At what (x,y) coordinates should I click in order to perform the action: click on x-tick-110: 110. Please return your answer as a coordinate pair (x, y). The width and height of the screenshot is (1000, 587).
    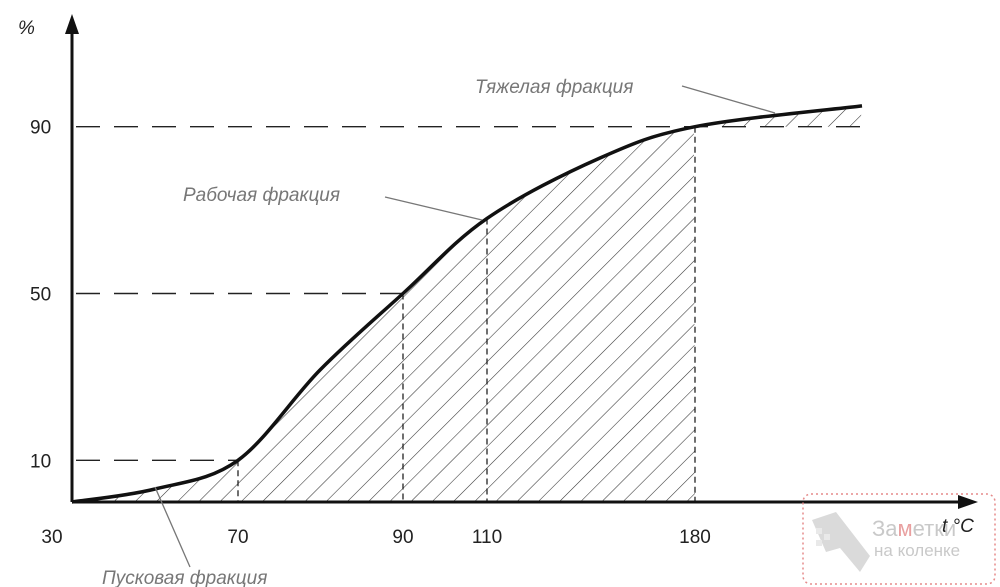
    Looking at the image, I should click on (487, 537).